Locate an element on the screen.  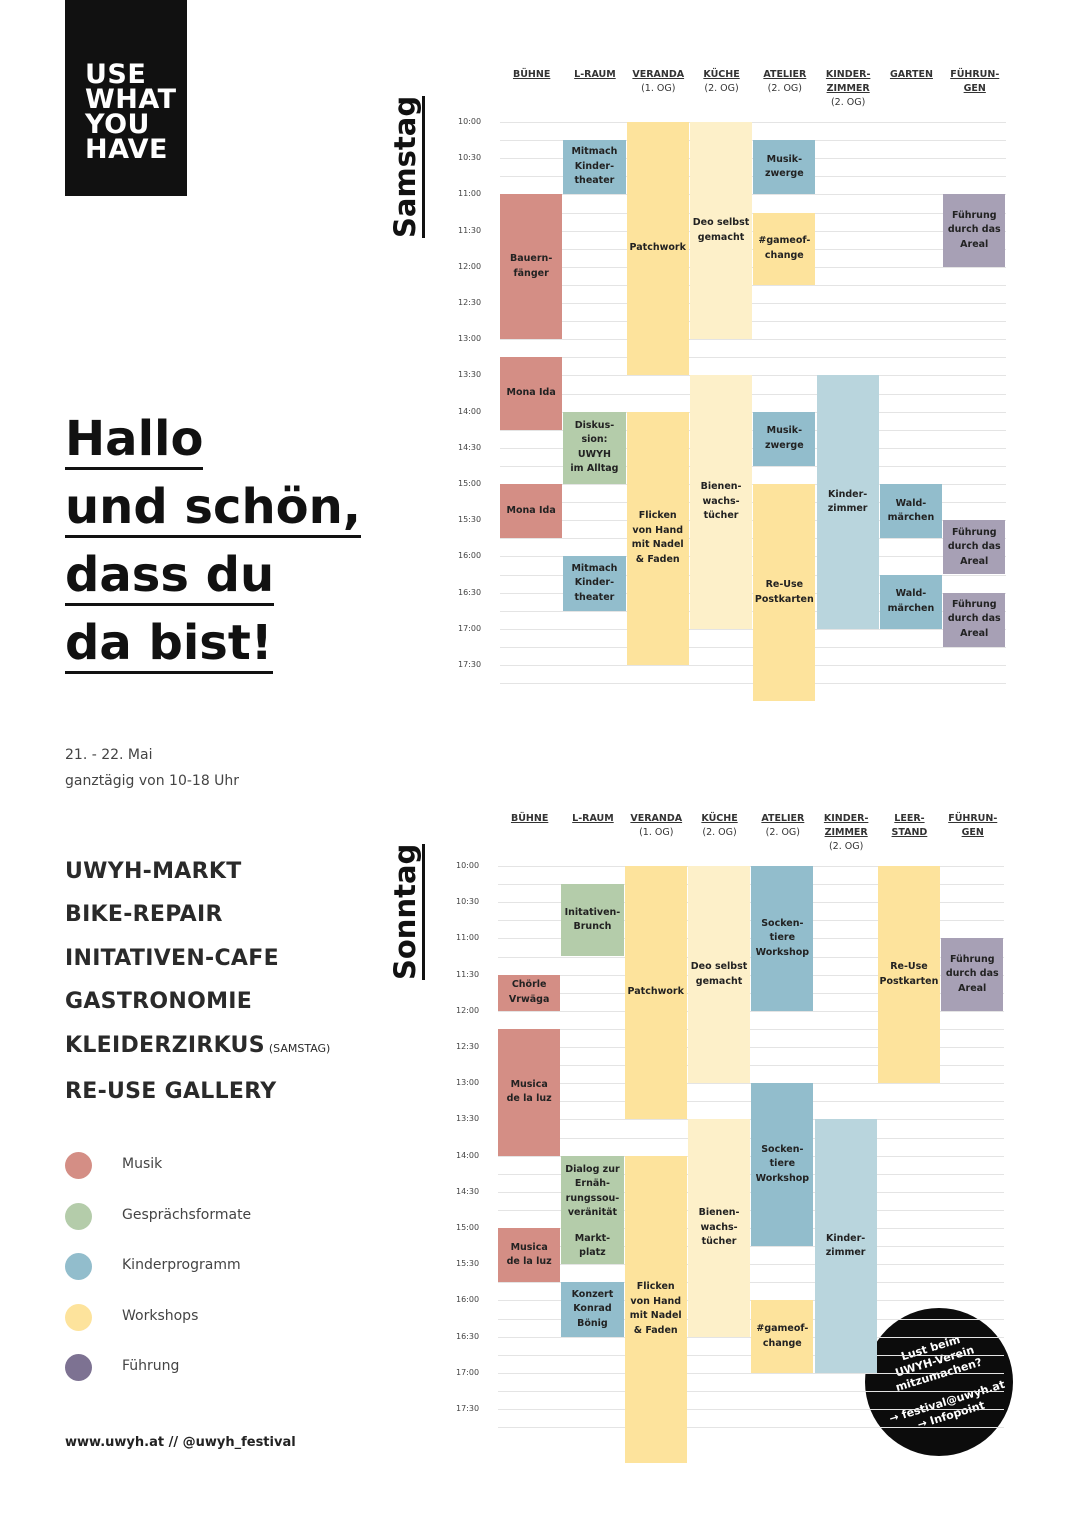
headline-line: dass du is located at coordinates (213, 575).